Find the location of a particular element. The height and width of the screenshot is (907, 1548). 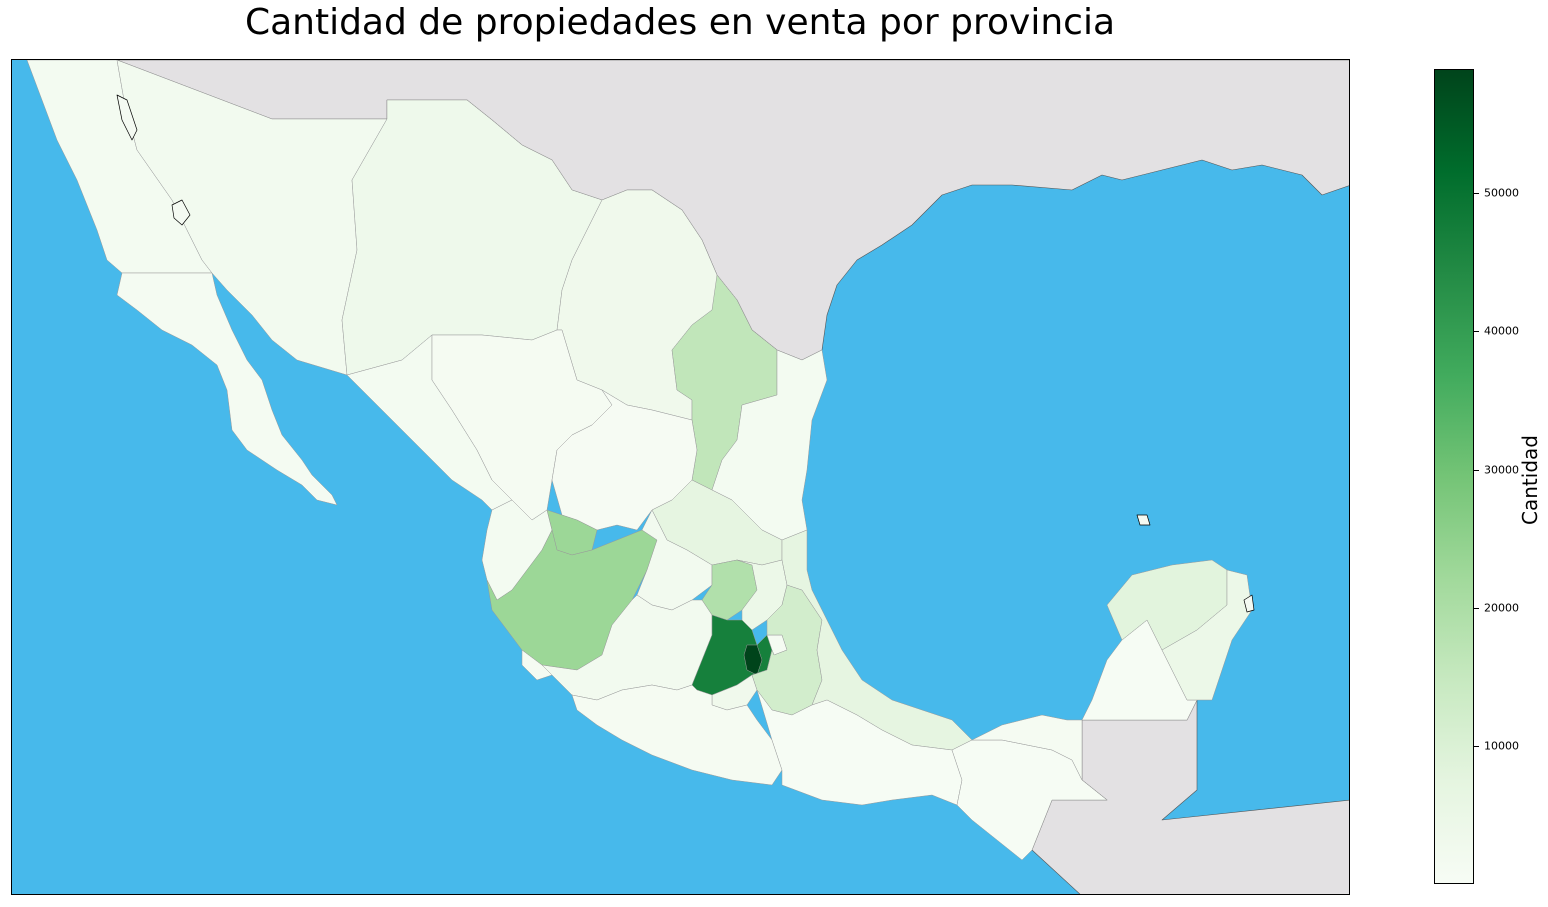

colorbar-tick-label: 50000 is located at coordinates (1501, 193).